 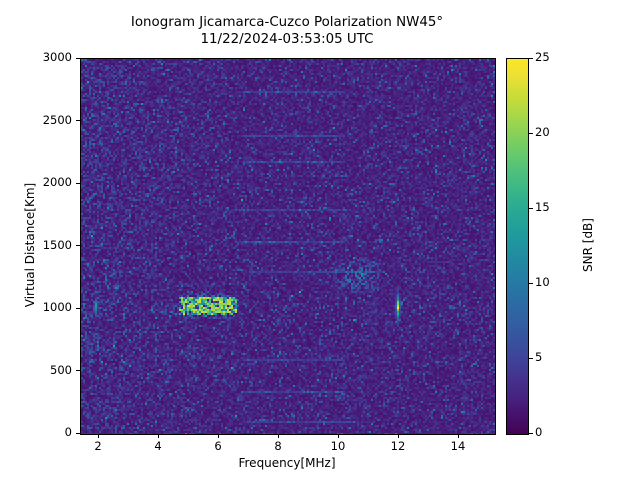 What do you see at coordinates (78, 183) in the screenshot?
I see `y-tick-2000` at bounding box center [78, 183].